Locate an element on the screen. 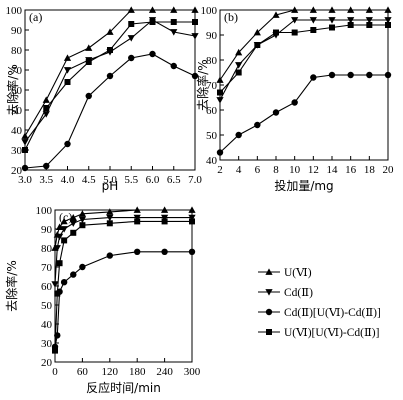 This screenshot has height=400, width=403. x-axis-label: 反应时间/min is located at coordinates (123, 387).